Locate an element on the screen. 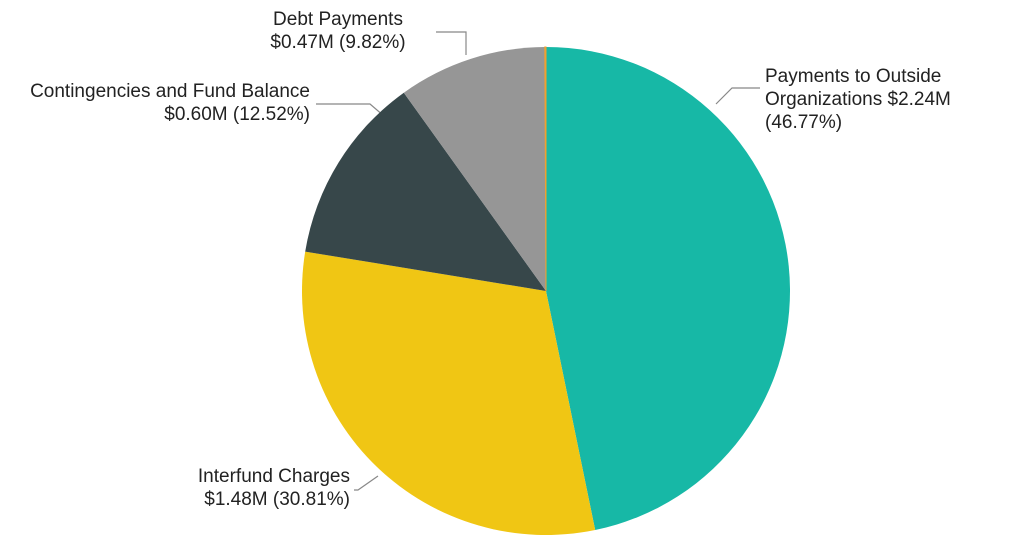 The width and height of the screenshot is (1036, 538). slice-label: Interfund Charges $1.48M (30.81%) is located at coordinates (240, 488).